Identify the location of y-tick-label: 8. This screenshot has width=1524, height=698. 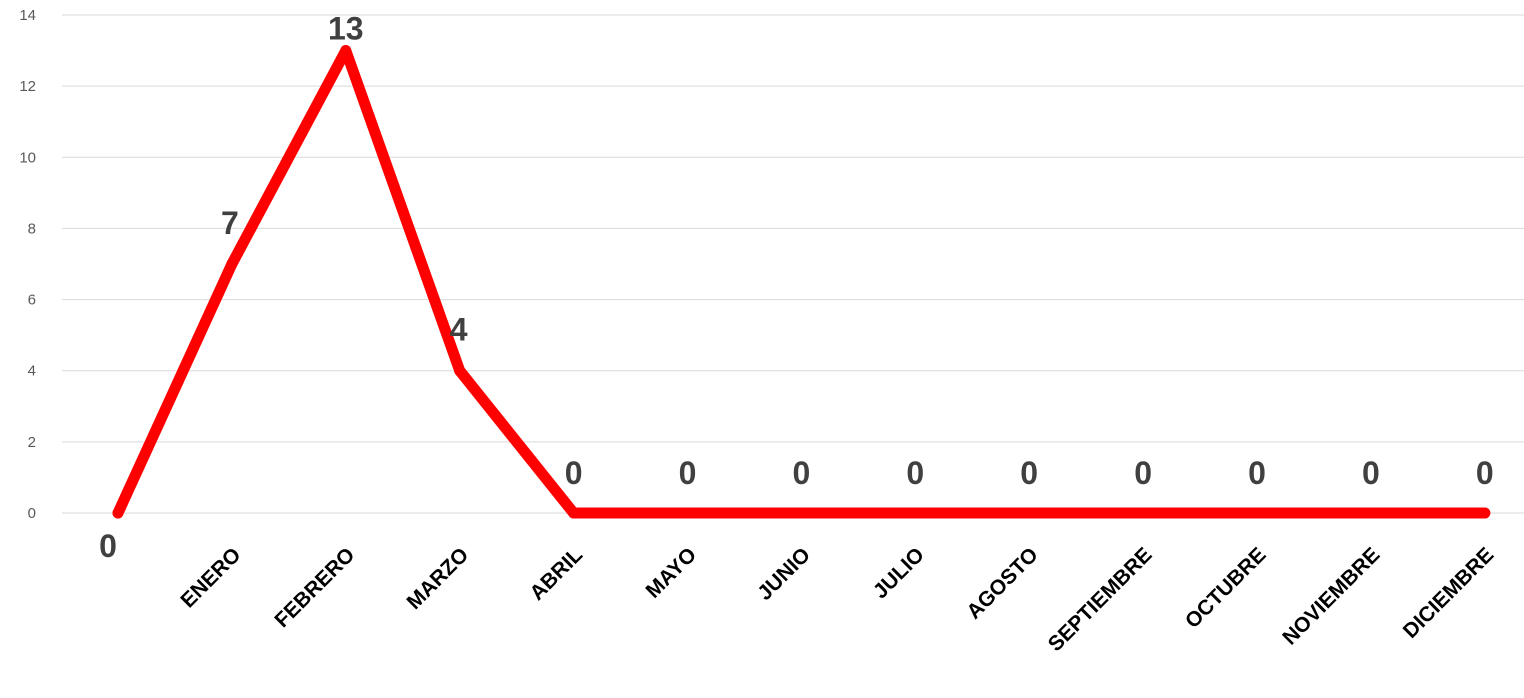
(32, 228).